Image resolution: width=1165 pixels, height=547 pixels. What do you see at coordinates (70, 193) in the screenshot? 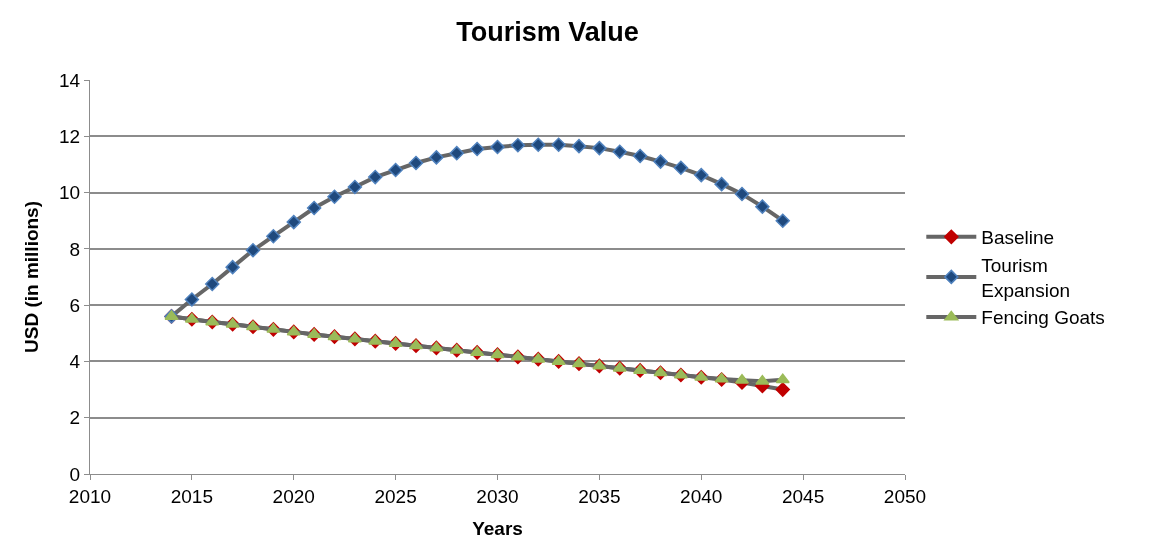
I see `y-tick-label: 10` at bounding box center [70, 193].